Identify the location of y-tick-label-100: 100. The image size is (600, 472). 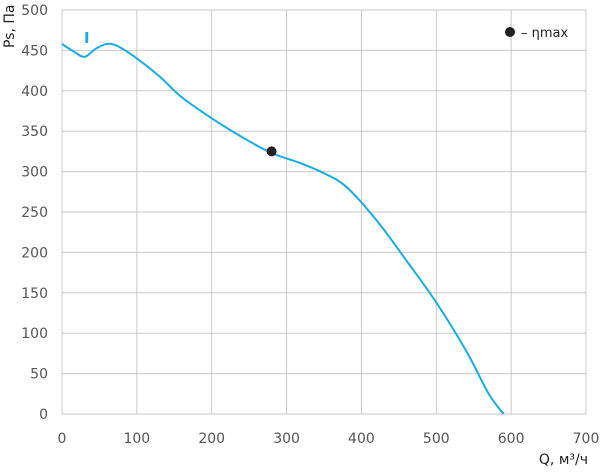
(34, 334).